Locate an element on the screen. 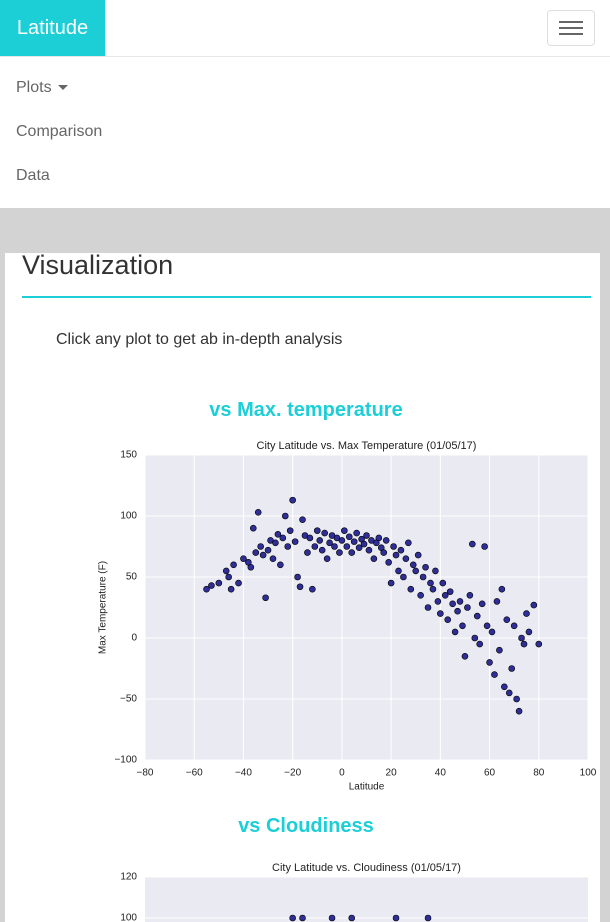  y-tick-label: −100 is located at coordinates (125, 760).